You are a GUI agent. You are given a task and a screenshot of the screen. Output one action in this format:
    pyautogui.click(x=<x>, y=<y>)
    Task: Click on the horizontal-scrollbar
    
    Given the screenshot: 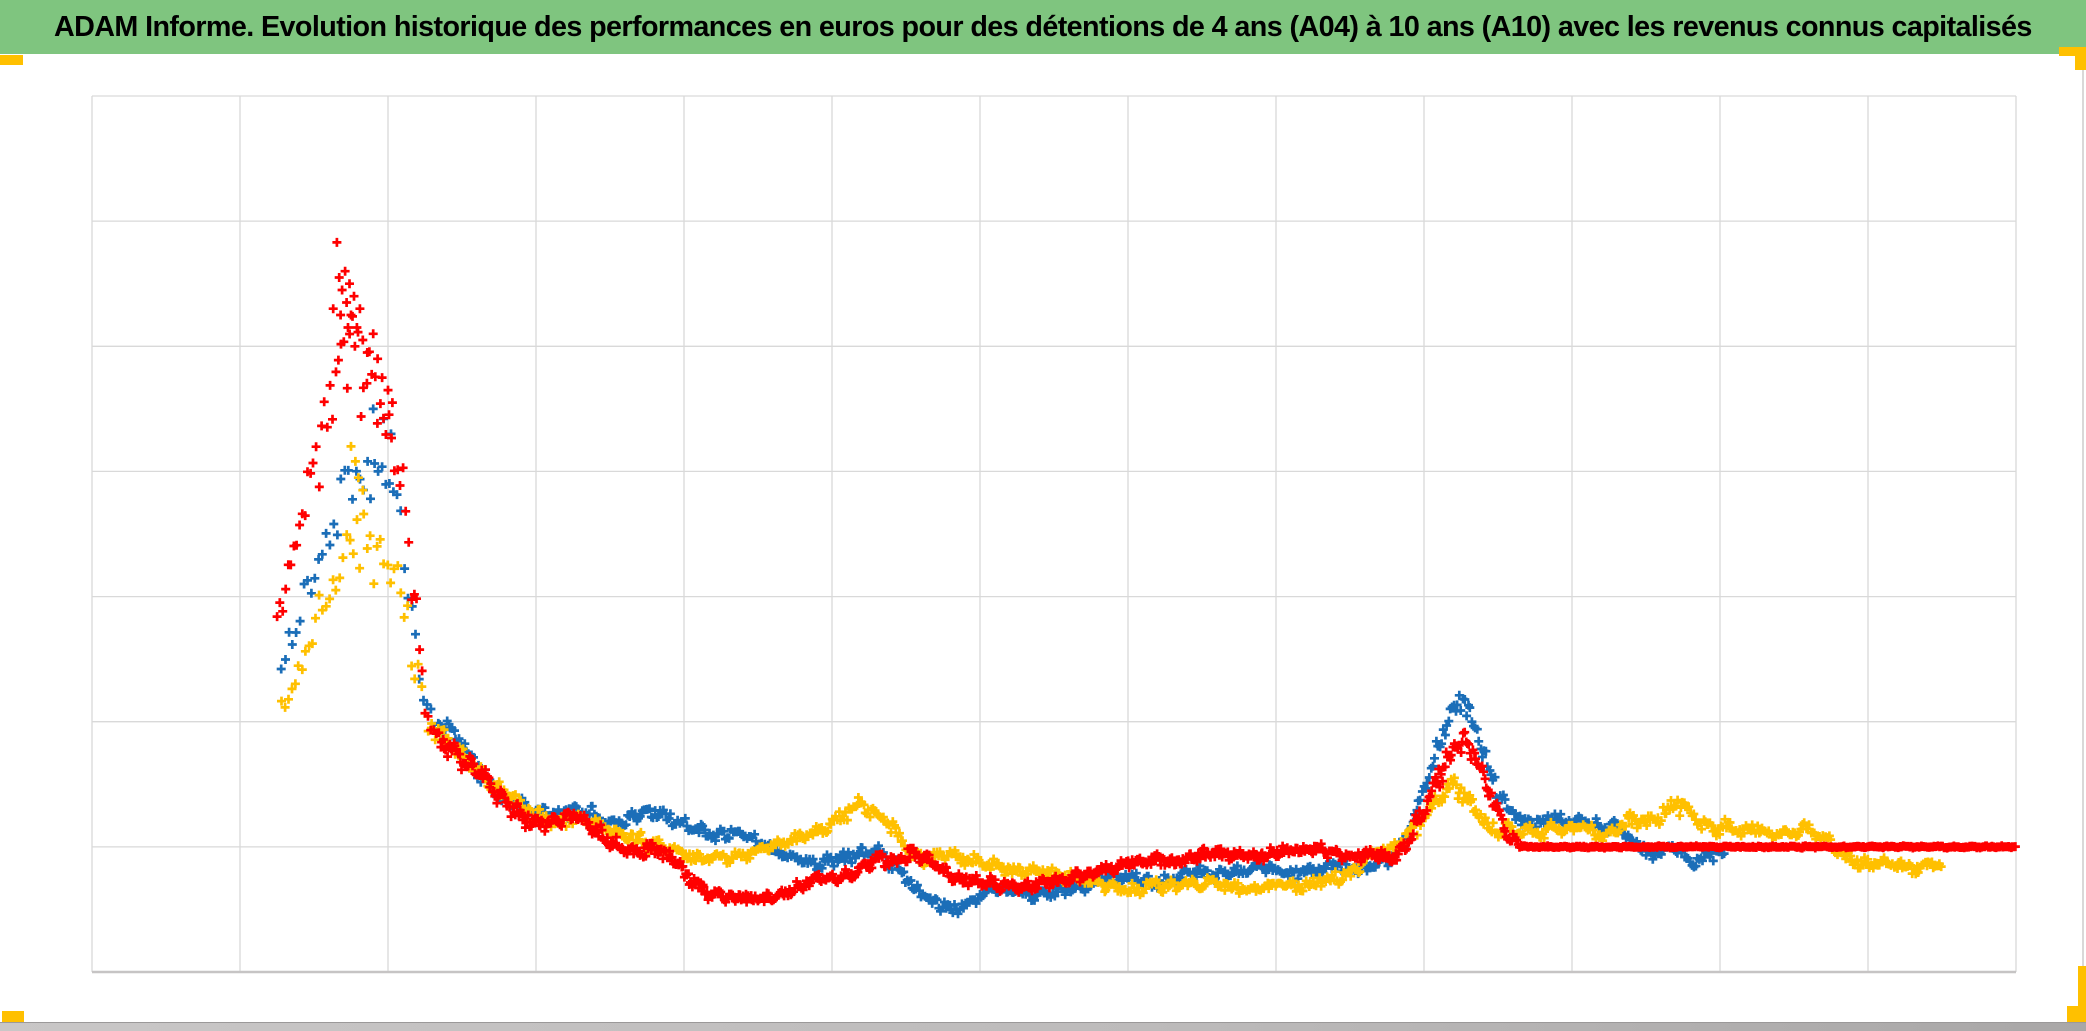 What is the action you would take?
    pyautogui.click(x=1043, y=1026)
    